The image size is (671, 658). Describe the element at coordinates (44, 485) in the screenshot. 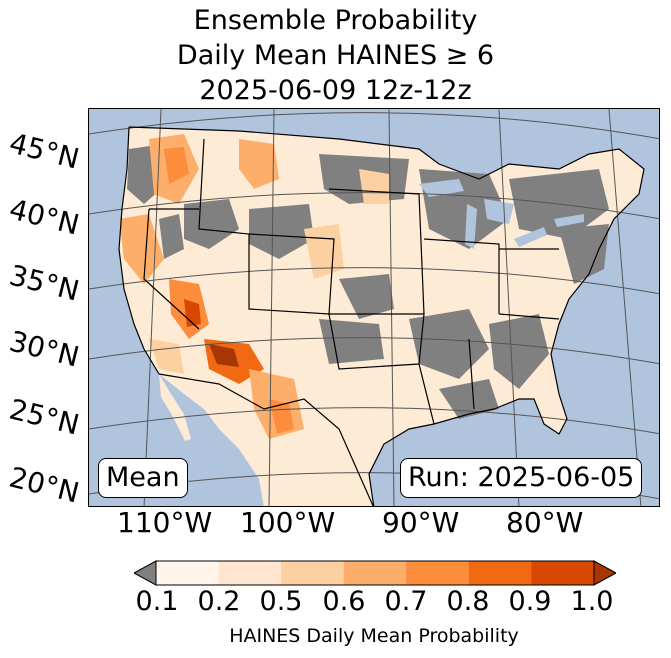

I see `lat-label-20: 20°N` at that location.